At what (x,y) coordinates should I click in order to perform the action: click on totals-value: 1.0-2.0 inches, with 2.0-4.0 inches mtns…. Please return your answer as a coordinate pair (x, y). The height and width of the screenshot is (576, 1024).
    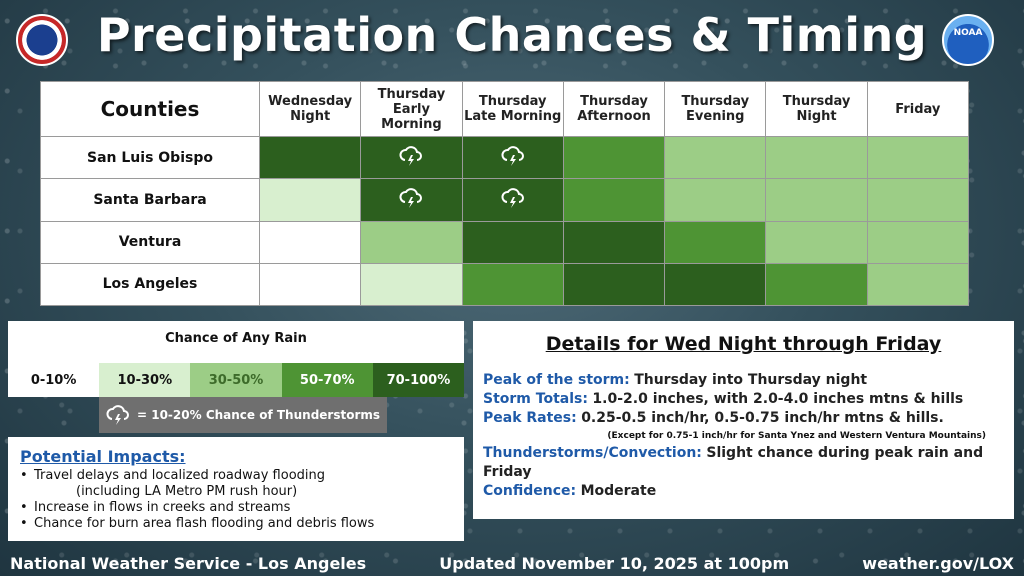
    Looking at the image, I should click on (778, 399).